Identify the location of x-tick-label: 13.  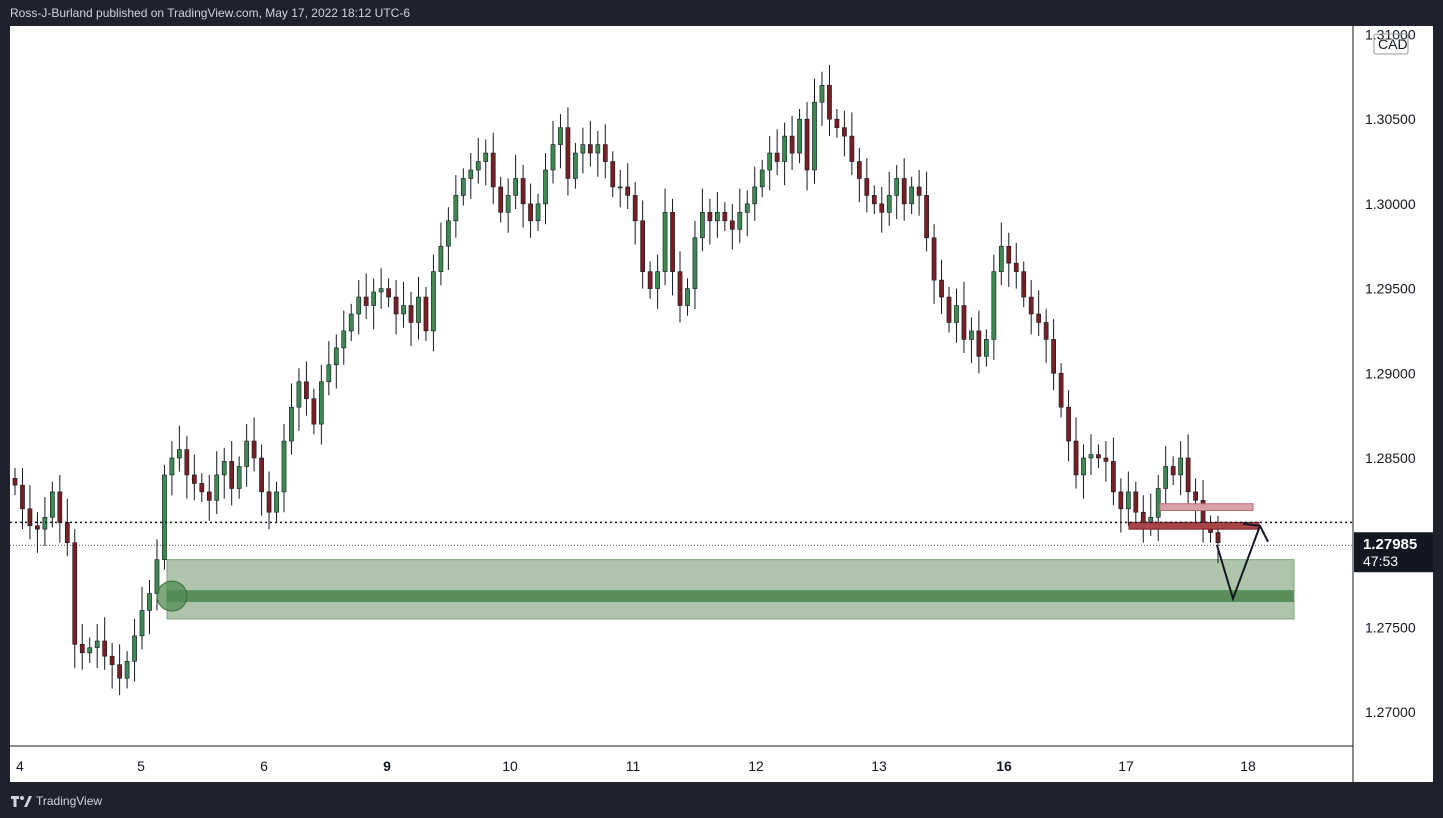
(879, 766).